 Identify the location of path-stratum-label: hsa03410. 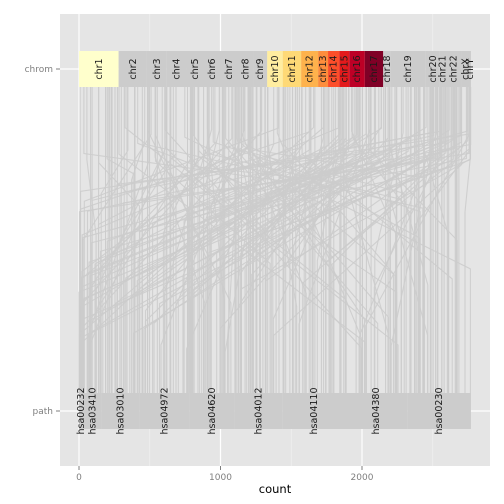
(92, 410).